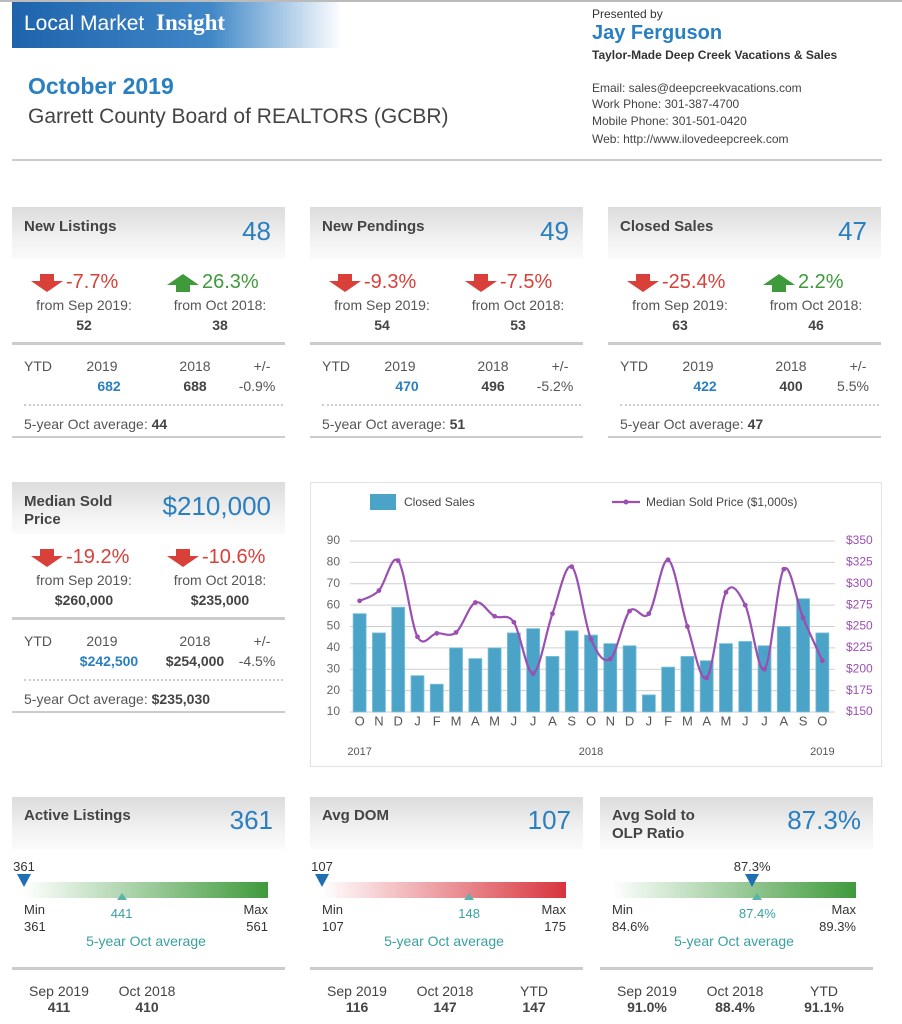 The height and width of the screenshot is (1024, 902). What do you see at coordinates (256, 231) in the screenshot?
I see `card-value: 48` at bounding box center [256, 231].